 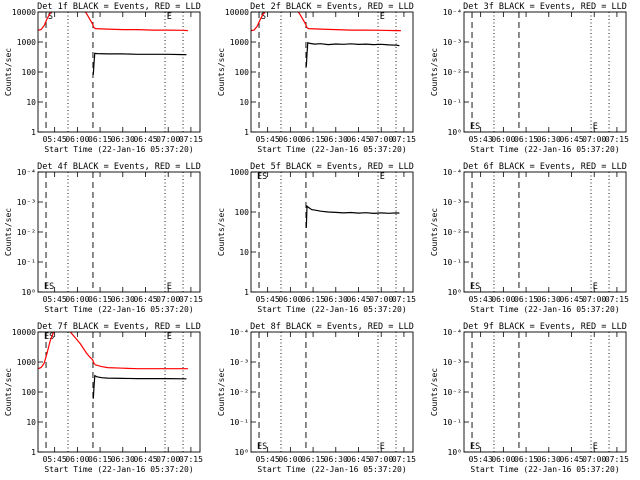 I want to click on chart-title: Det 8f BLACK = Events, RED = LLD, so click(x=332, y=327).